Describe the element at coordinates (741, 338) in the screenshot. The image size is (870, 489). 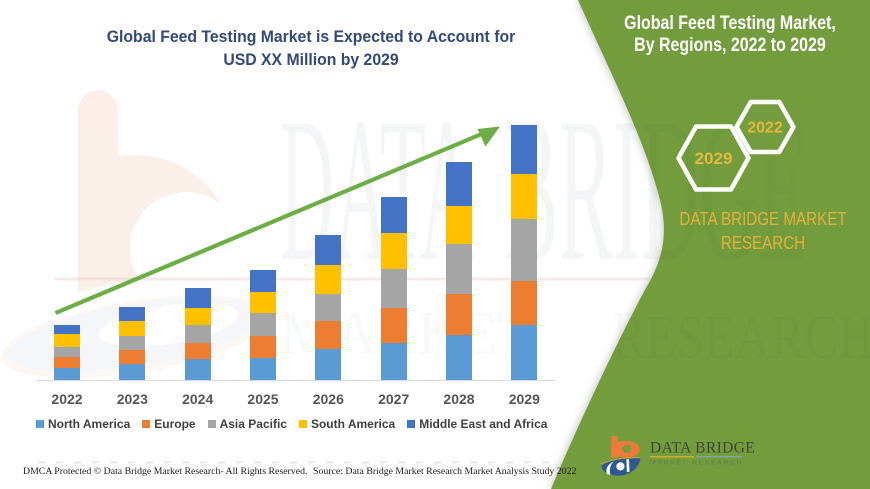
I see `svg-text: RESEARCH` at that location.